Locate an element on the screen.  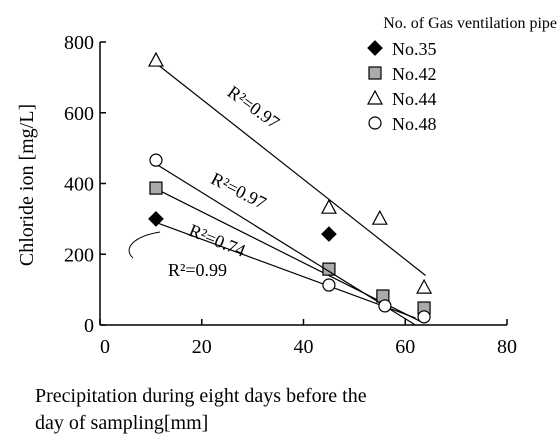
legend-label: No.35 is located at coordinates (414, 49).